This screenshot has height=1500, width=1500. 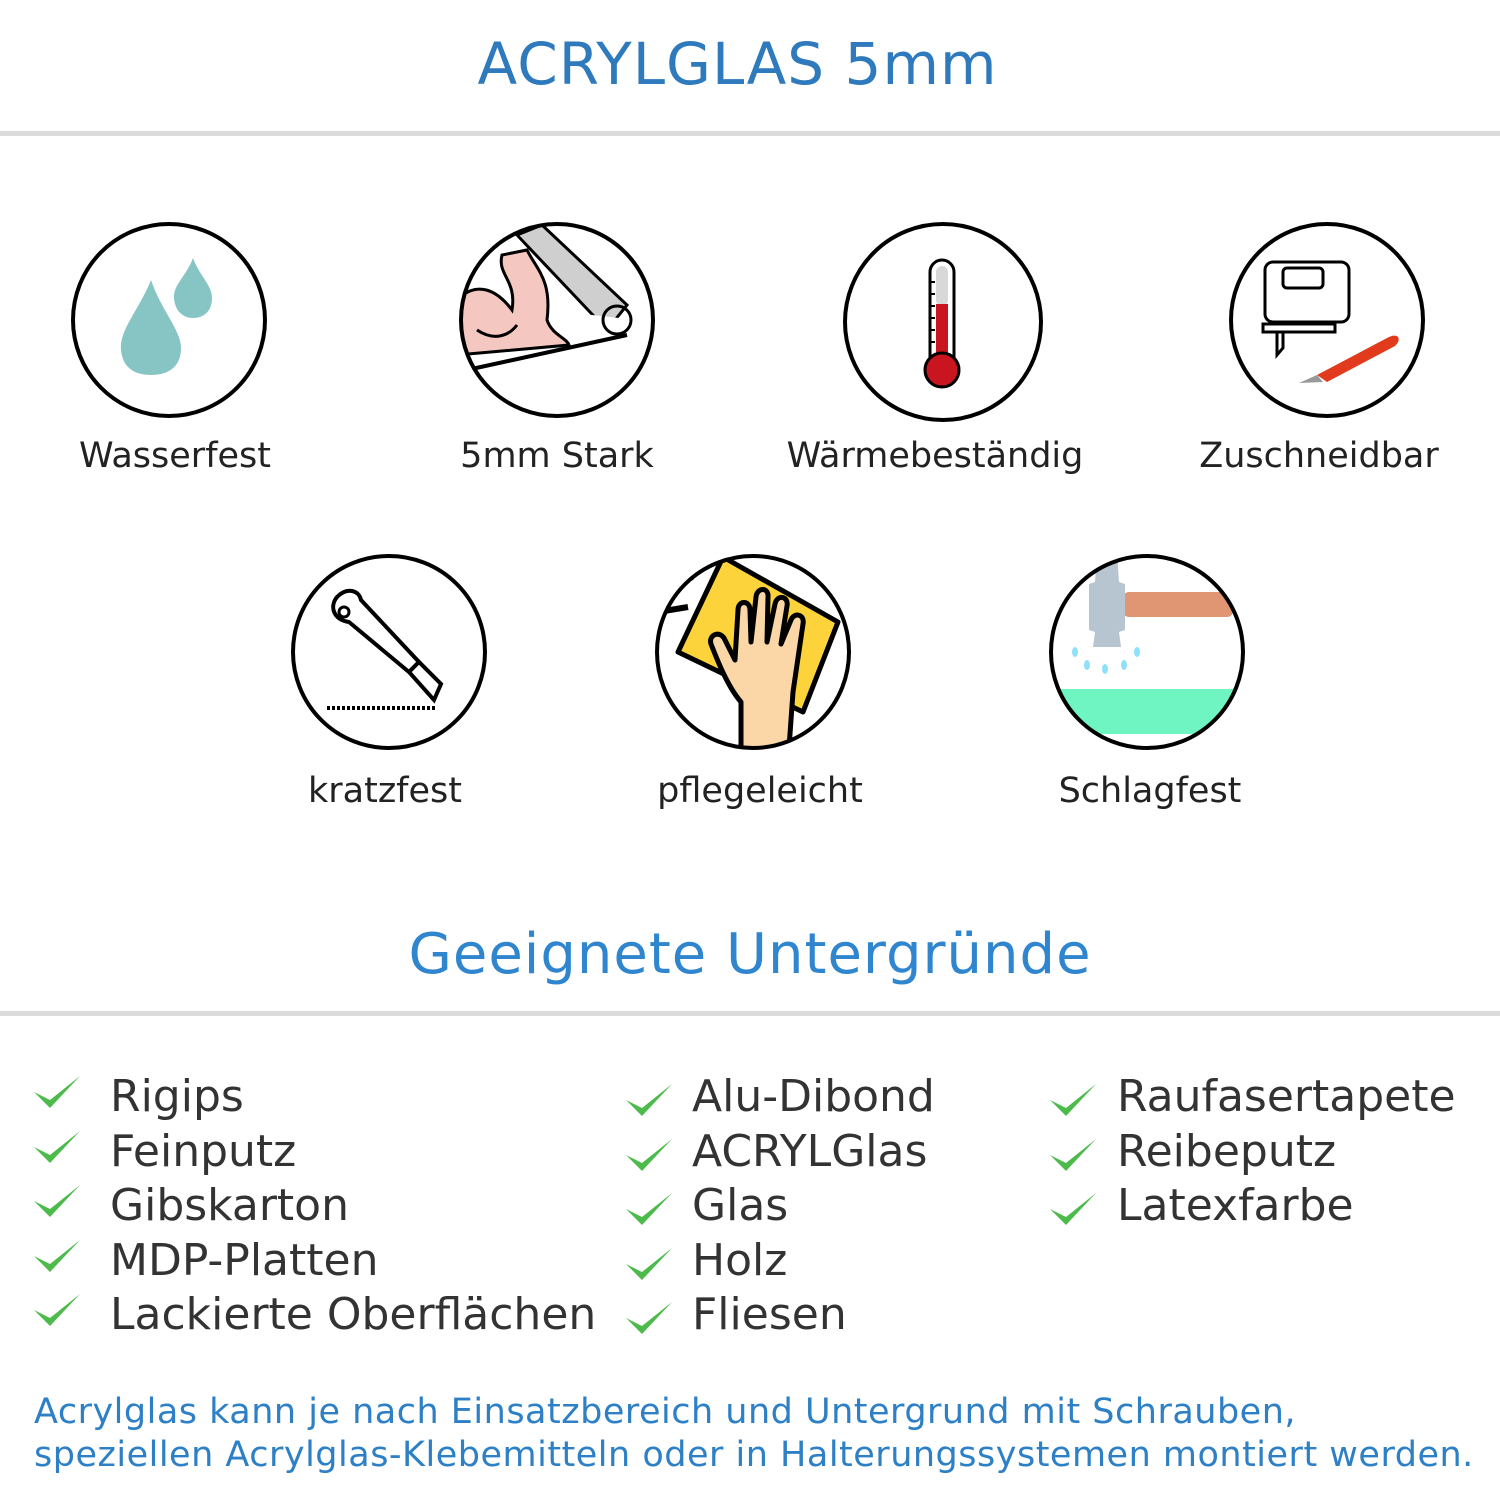 What do you see at coordinates (229, 1205) in the screenshot?
I see `surface-item: Gibskarton` at bounding box center [229, 1205].